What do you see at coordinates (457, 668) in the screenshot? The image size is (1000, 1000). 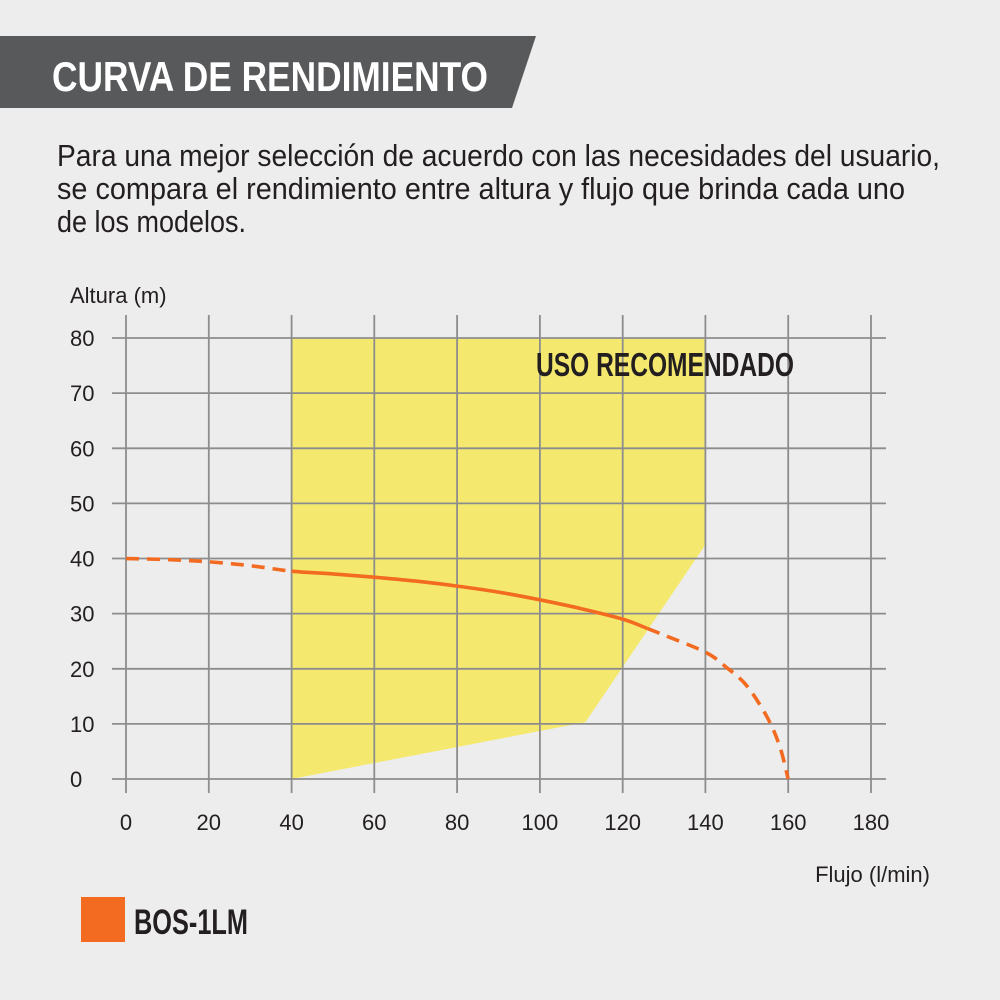 I see `bos-1lm-curve` at bounding box center [457, 668].